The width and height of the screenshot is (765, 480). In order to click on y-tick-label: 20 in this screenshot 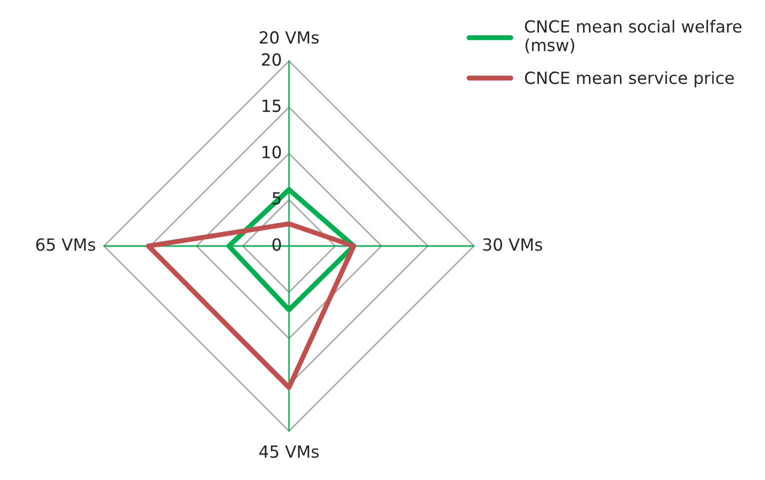, I will do `click(271, 59)`.